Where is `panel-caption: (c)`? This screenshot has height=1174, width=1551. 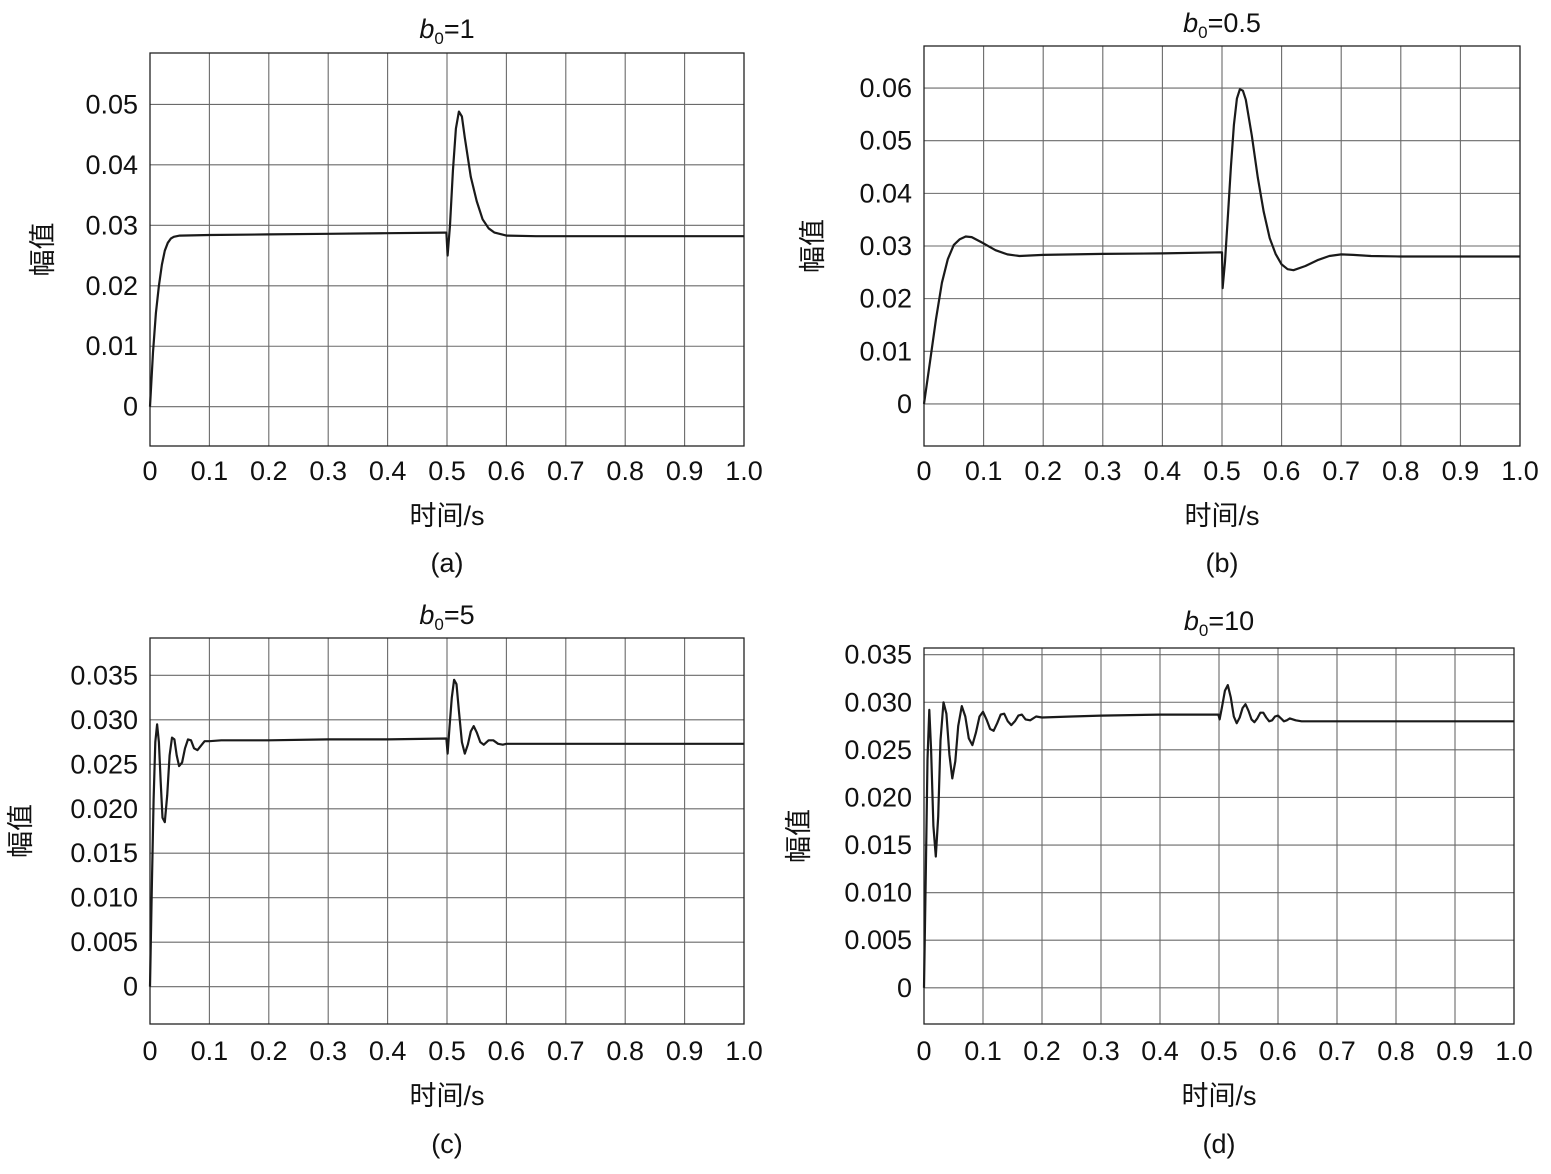 panel-caption: (c) is located at coordinates (446, 1144).